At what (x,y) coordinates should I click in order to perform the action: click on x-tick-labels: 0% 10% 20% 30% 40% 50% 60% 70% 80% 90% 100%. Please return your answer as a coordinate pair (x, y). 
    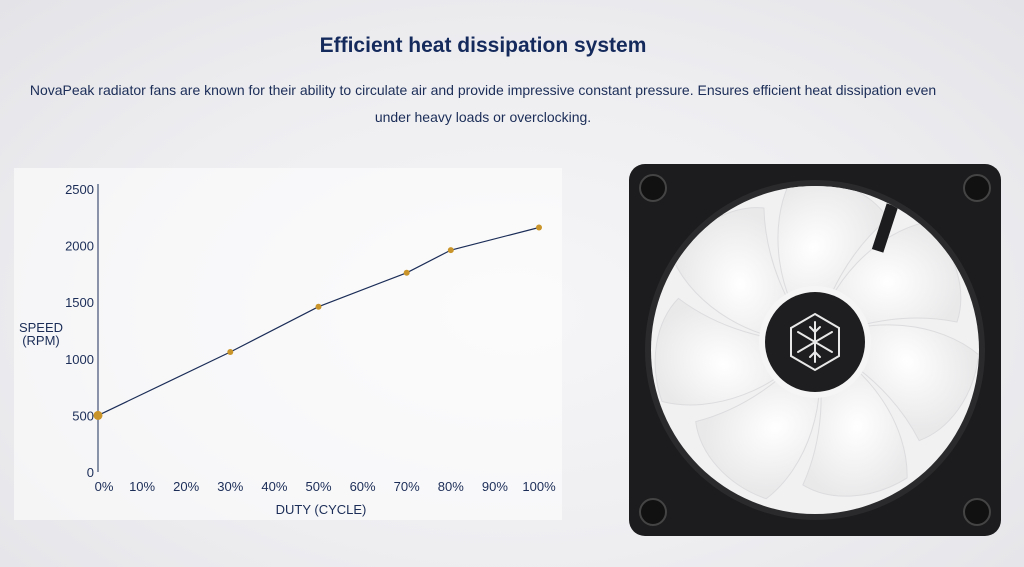
    Looking at the image, I should click on (325, 486).